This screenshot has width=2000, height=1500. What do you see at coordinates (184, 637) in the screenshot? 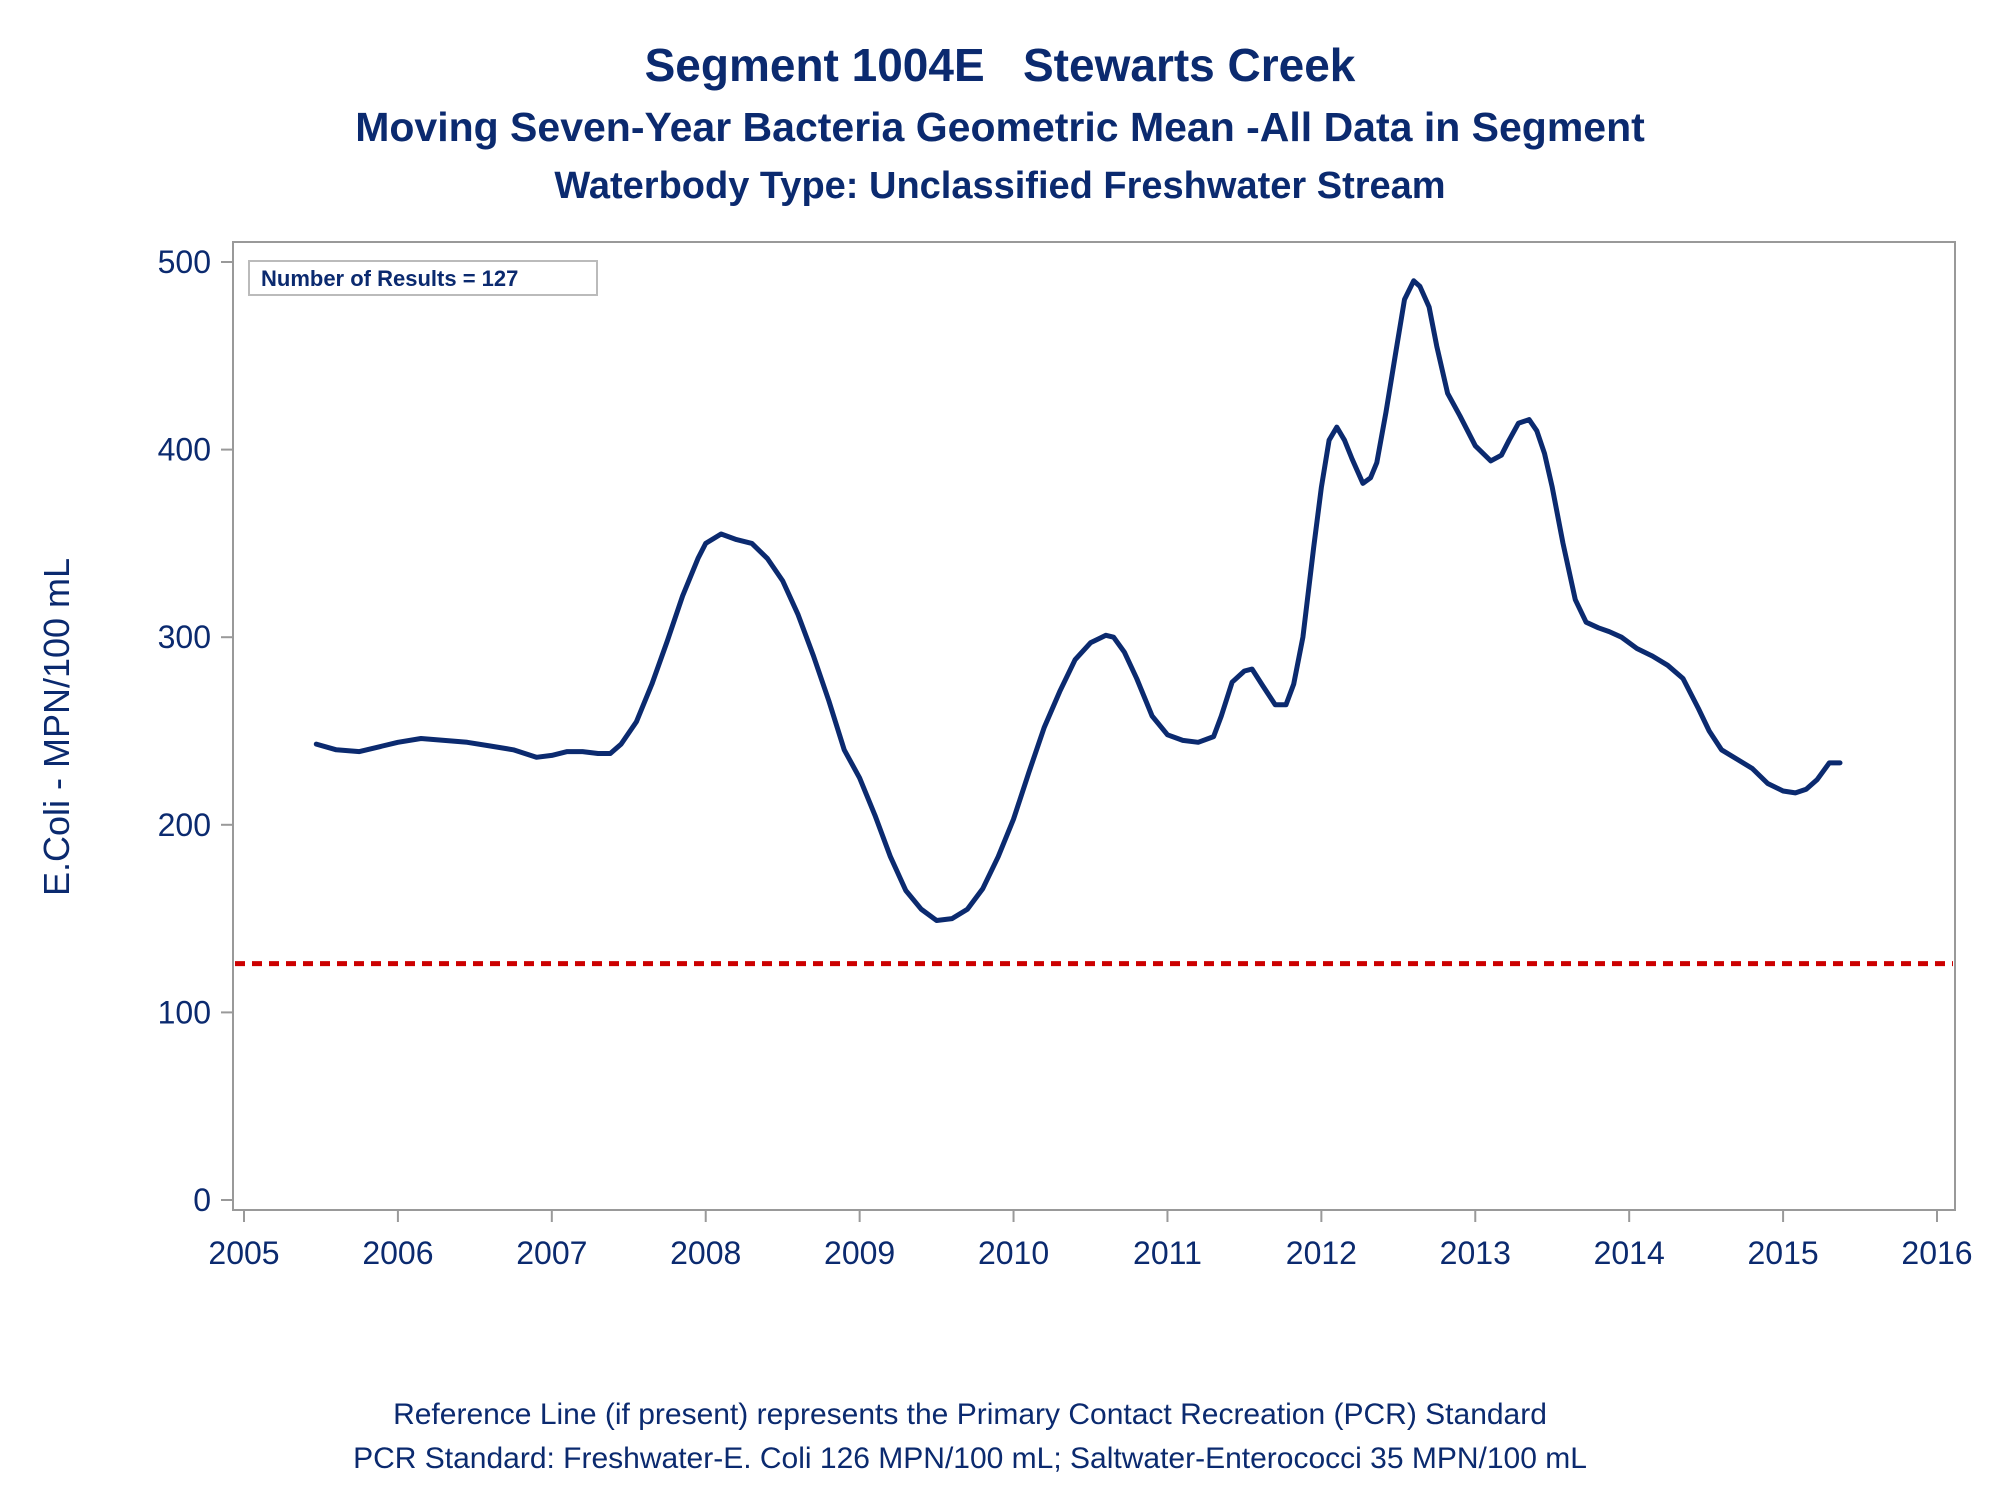
I see `y-tick-label: 300` at bounding box center [184, 637].